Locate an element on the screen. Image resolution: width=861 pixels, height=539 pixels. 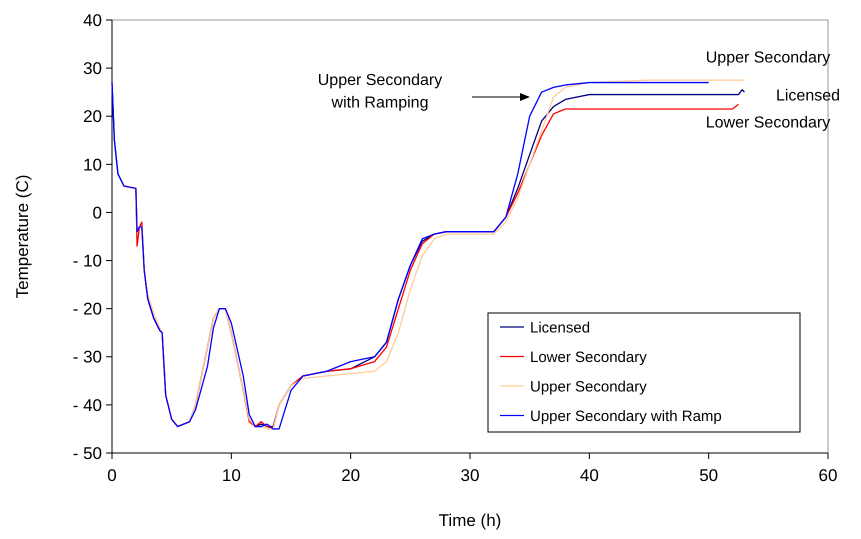
y-tick-label: - 10 is located at coordinates (87, 261).